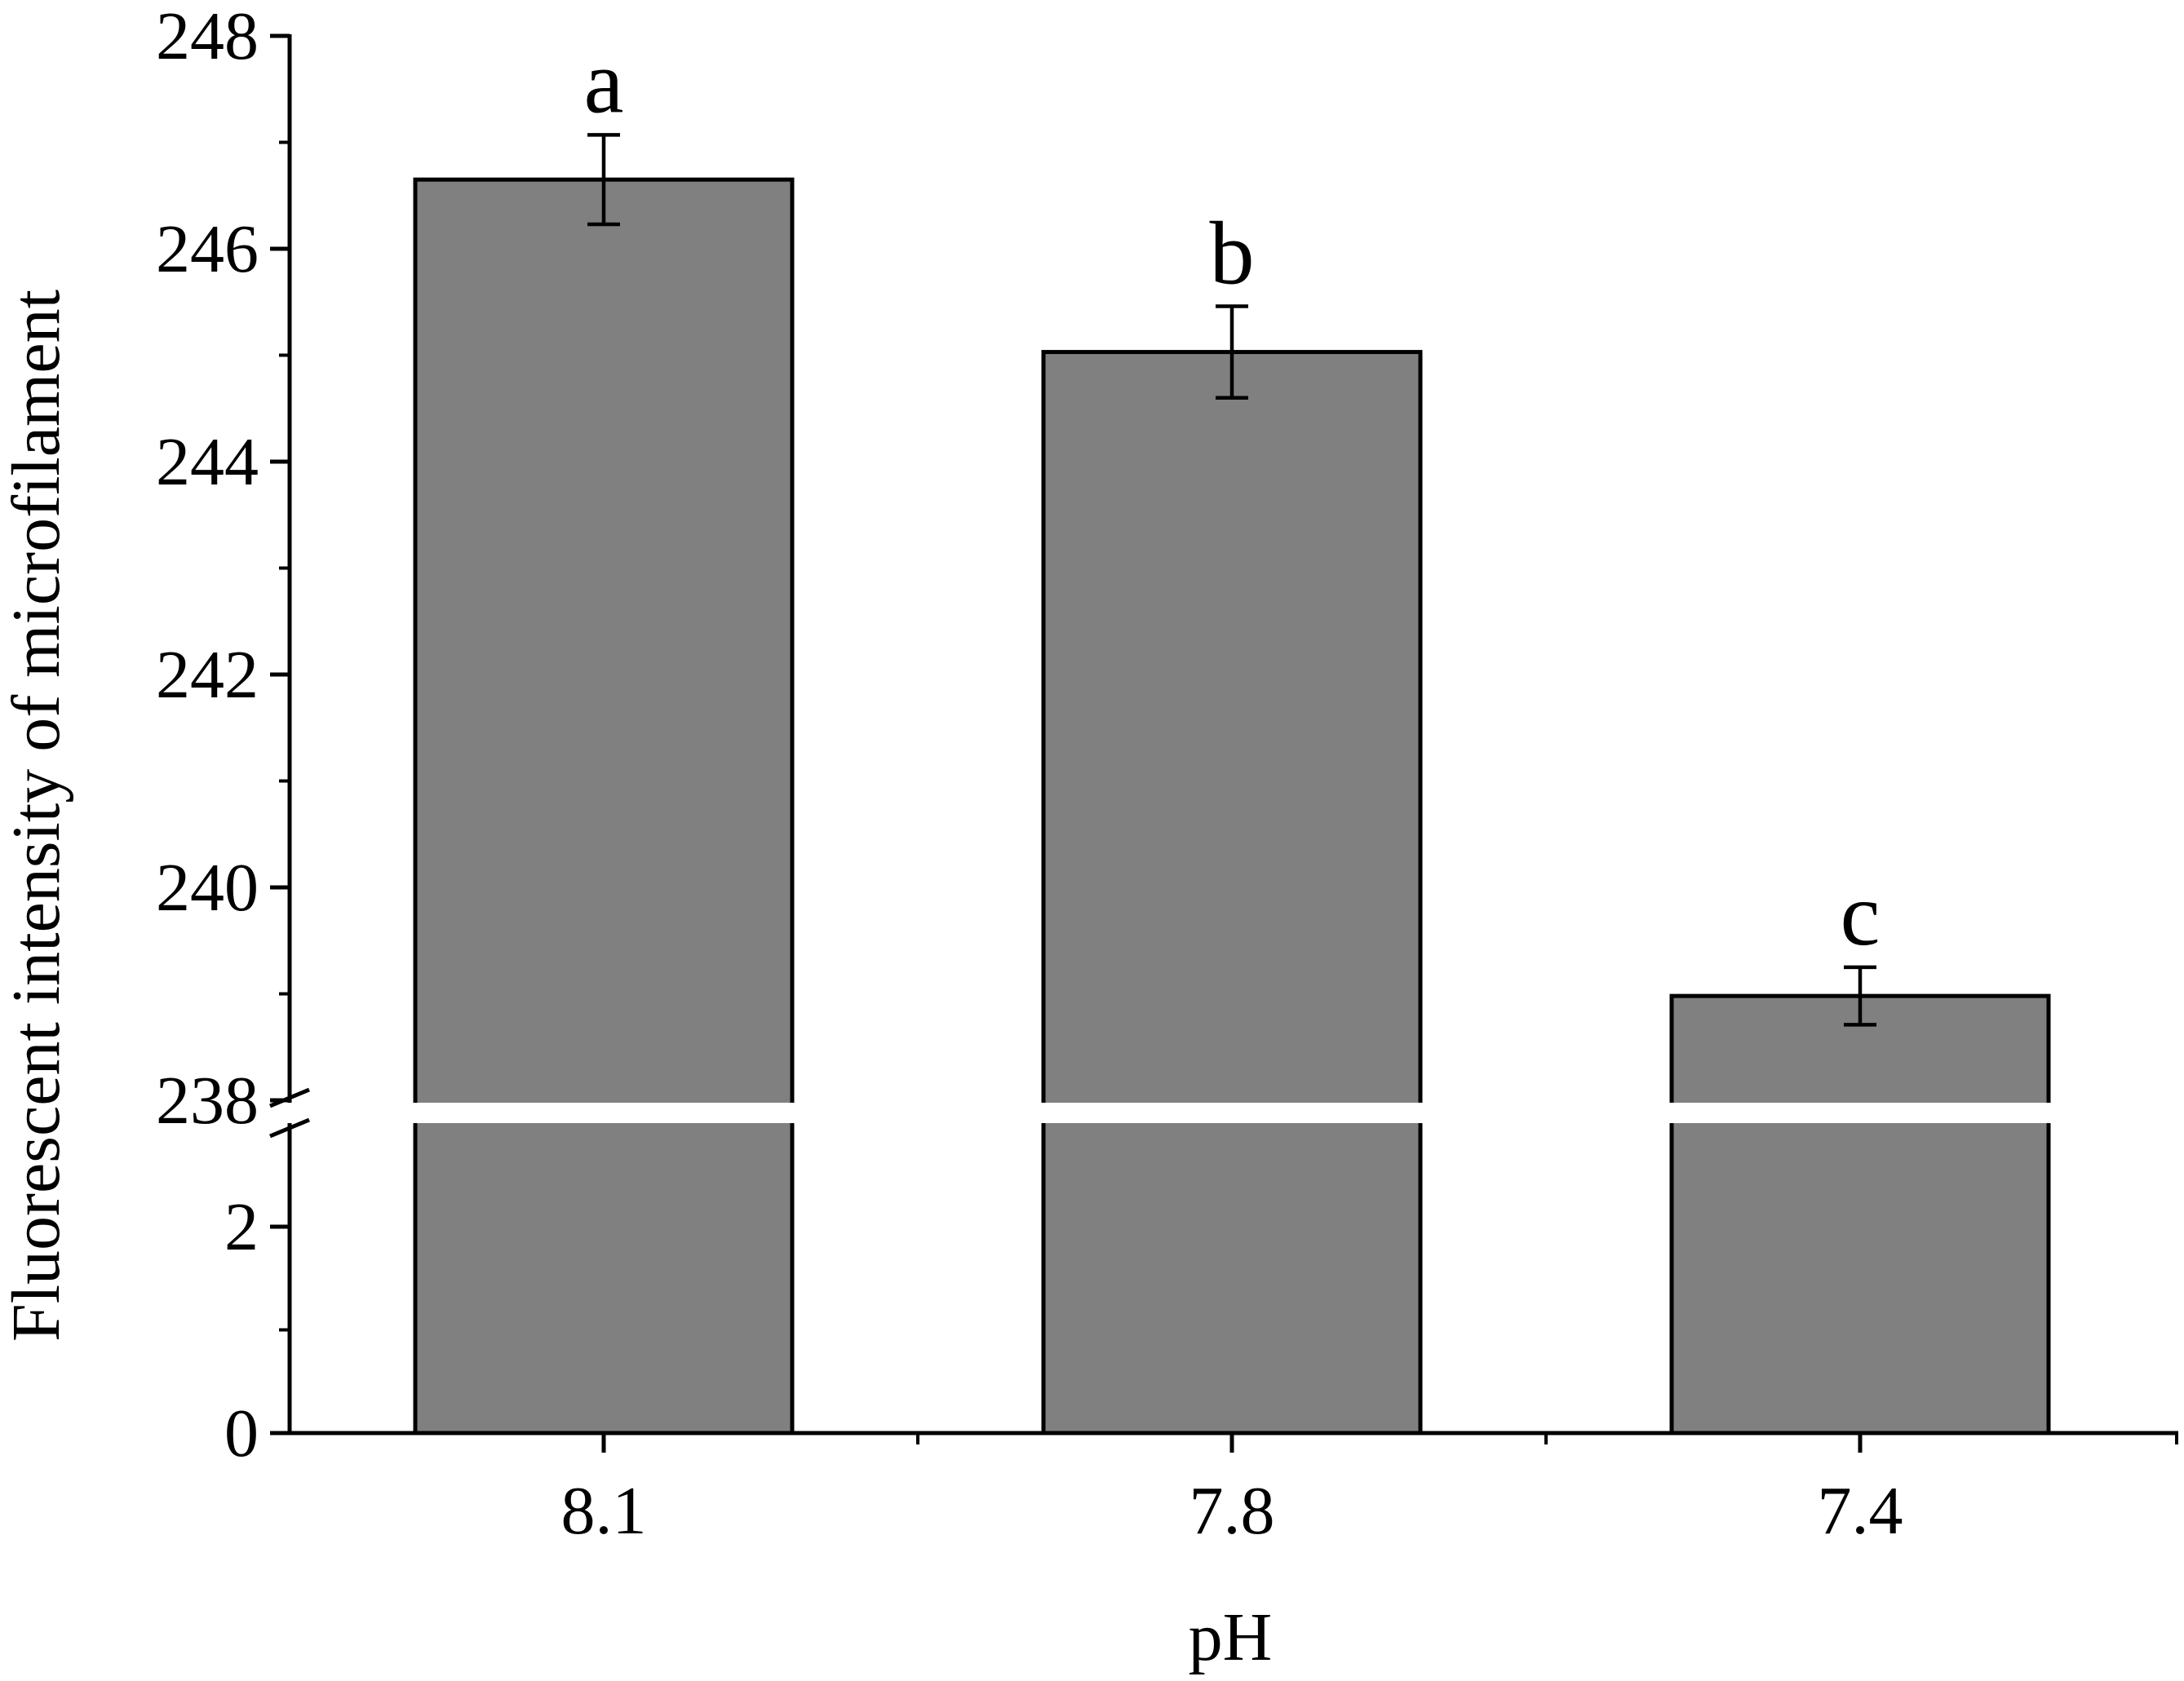  What do you see at coordinates (1861, 1511) in the screenshot?
I see `x-tick-label-7.4: 7.4` at bounding box center [1861, 1511].